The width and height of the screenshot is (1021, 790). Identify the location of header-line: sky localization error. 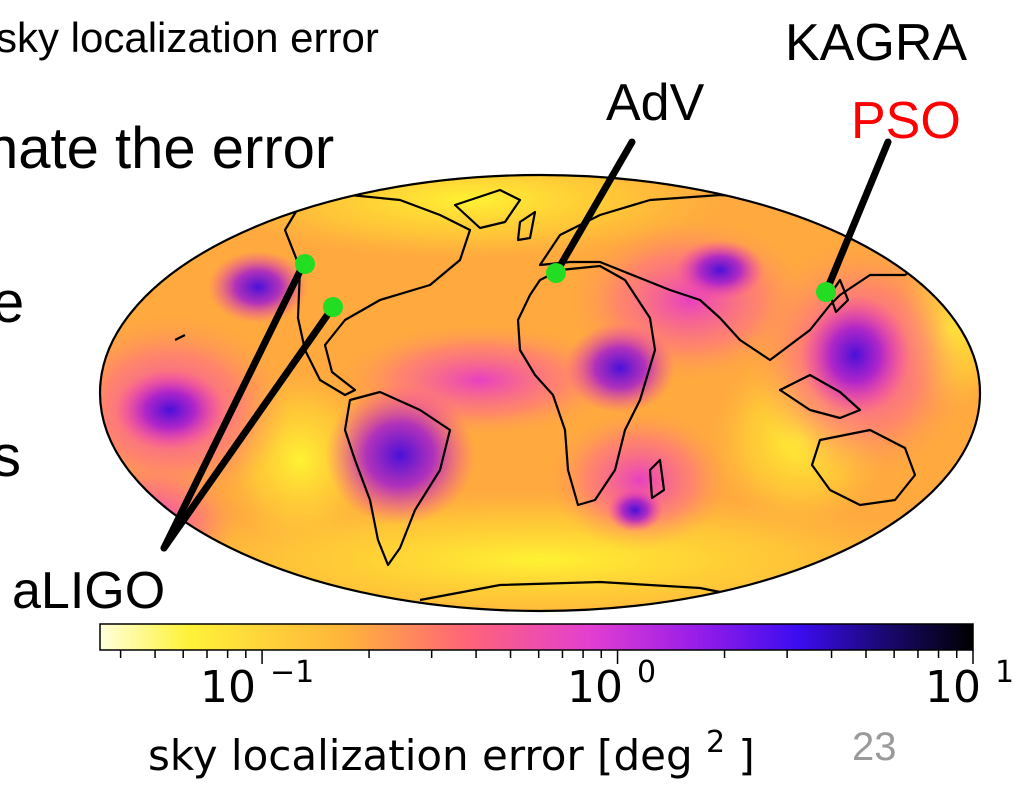
(189, 37).